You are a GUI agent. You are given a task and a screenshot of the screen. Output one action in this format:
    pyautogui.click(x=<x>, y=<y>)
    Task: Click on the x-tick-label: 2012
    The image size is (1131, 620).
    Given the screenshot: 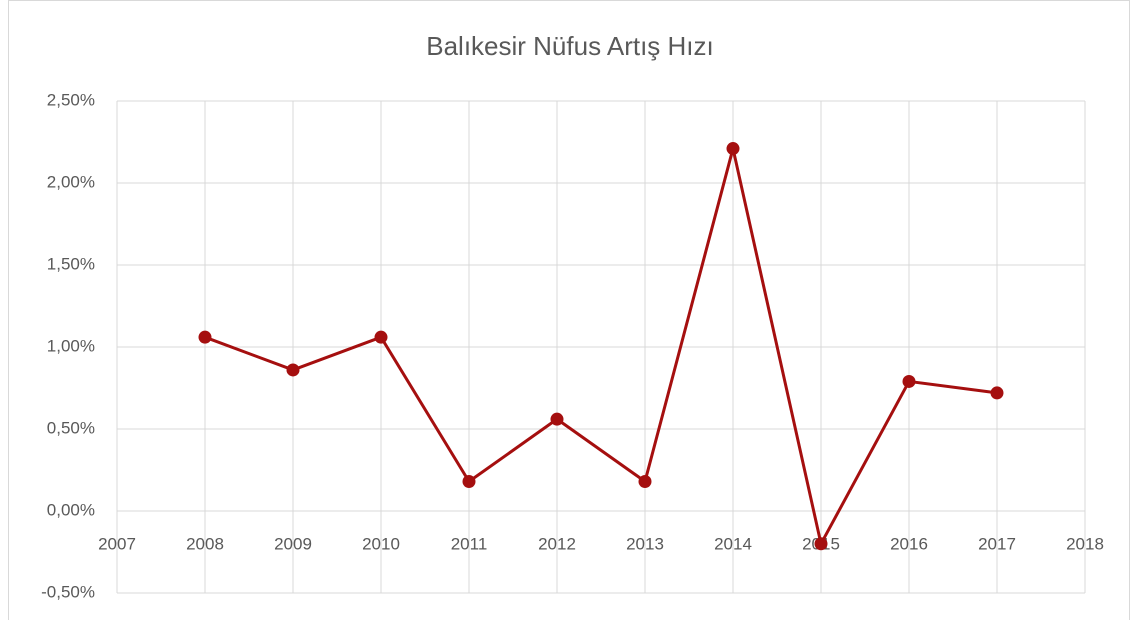 What is the action you would take?
    pyautogui.click(x=557, y=543)
    